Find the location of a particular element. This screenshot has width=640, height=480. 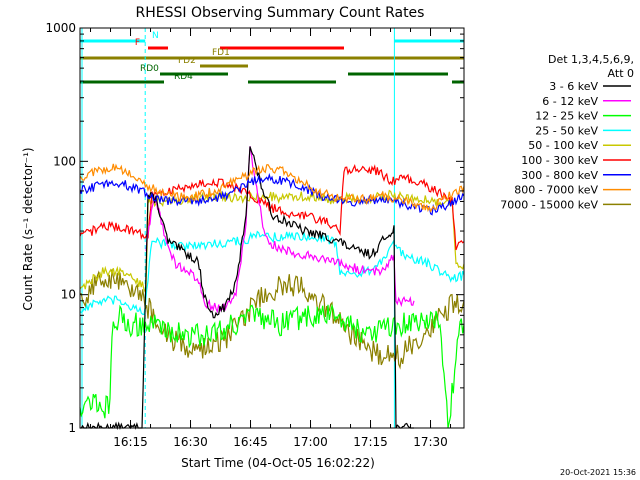

legend-entry-label: 100 - 300 keV is located at coordinates (559, 160).